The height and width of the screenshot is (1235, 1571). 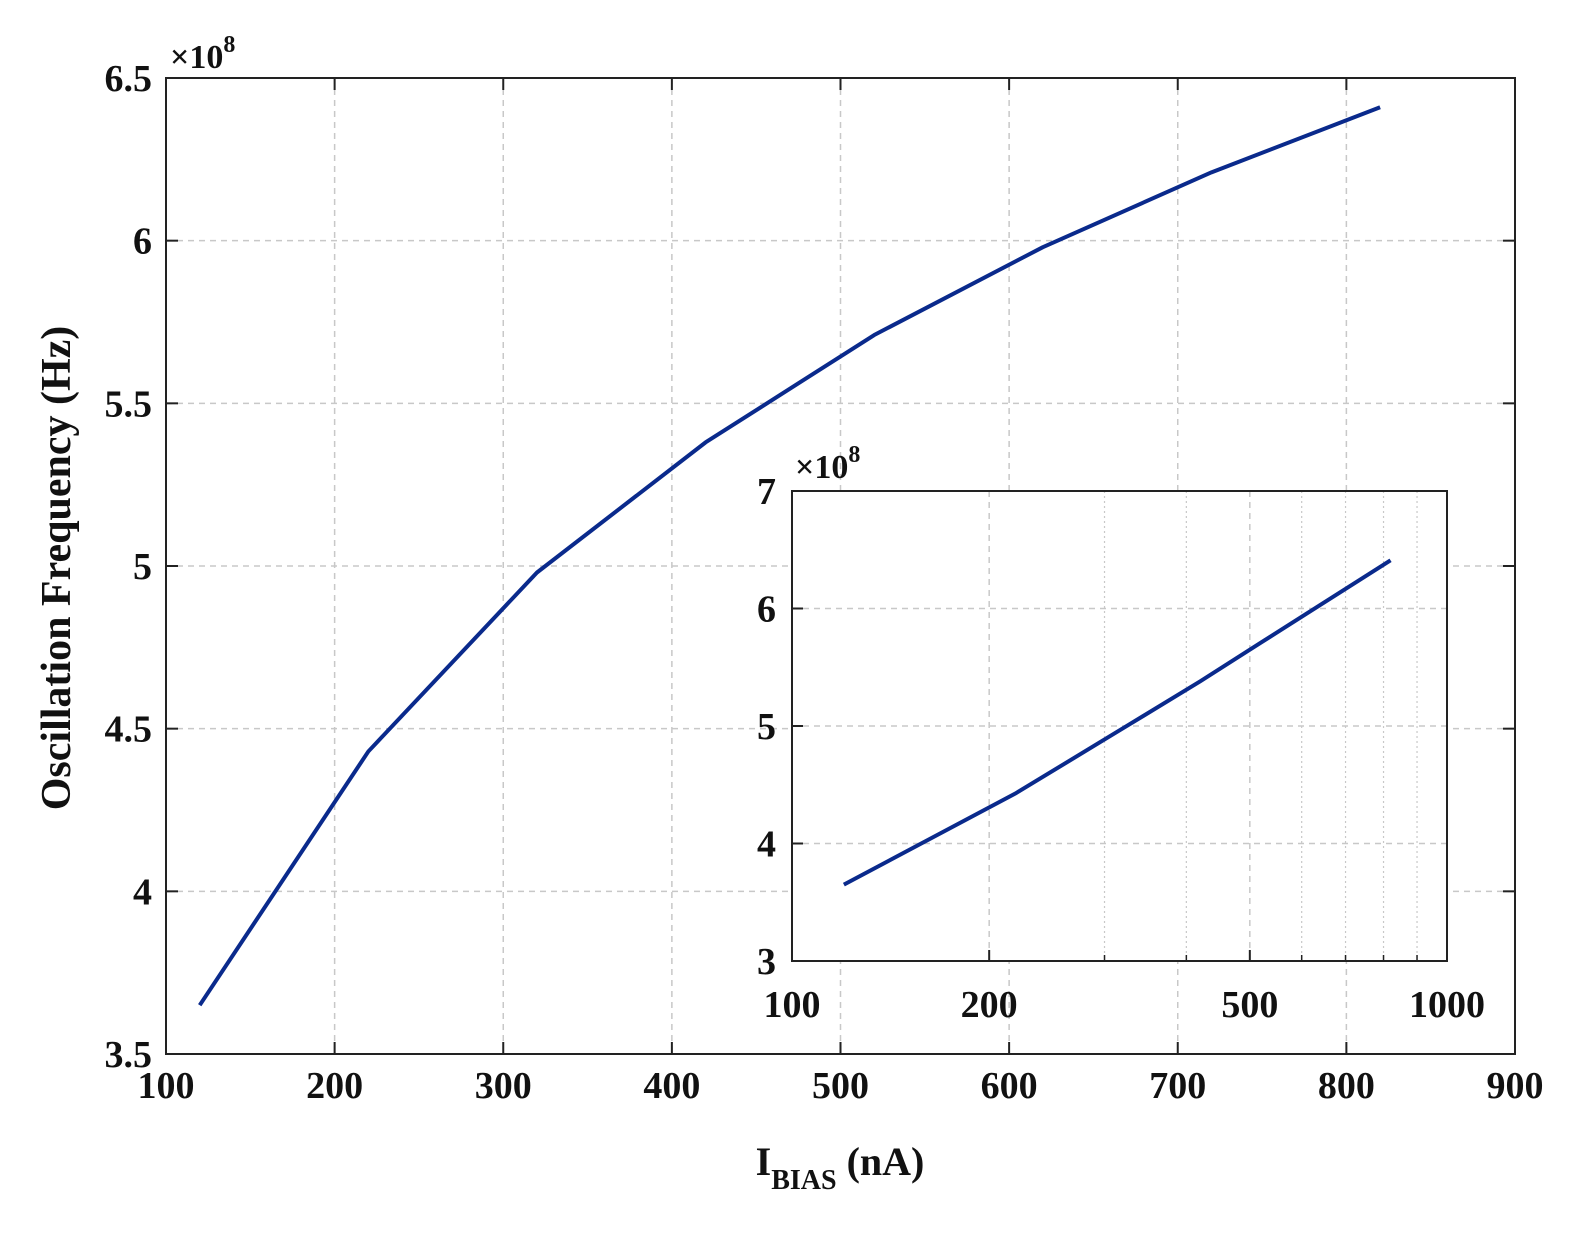 What do you see at coordinates (166, 1086) in the screenshot?
I see `main-x-tick-label: 100` at bounding box center [166, 1086].